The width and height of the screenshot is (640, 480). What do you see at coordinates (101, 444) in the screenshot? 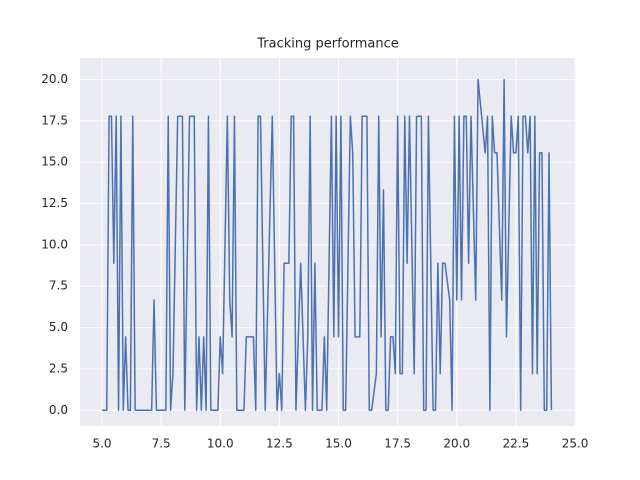
I see `x-tick-label: 5.0` at bounding box center [101, 444].